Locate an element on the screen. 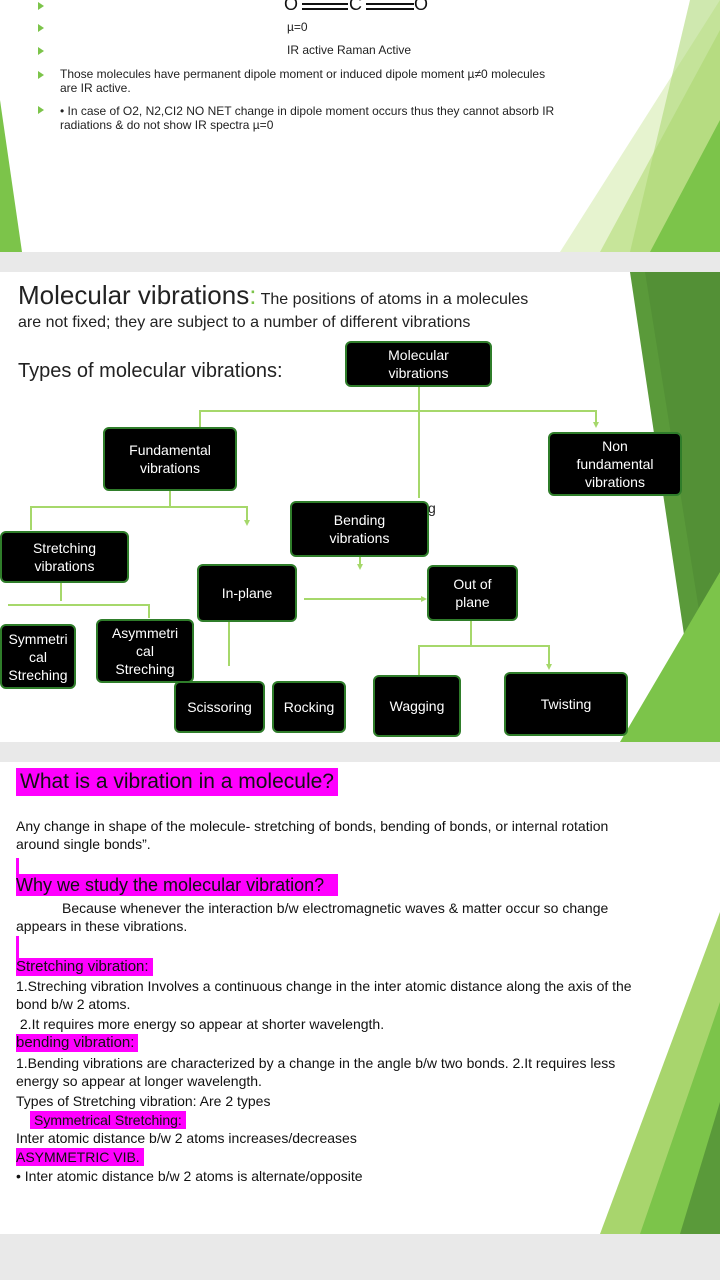  box-bending-vibrations: Bending vibrations is located at coordinates (359, 529).